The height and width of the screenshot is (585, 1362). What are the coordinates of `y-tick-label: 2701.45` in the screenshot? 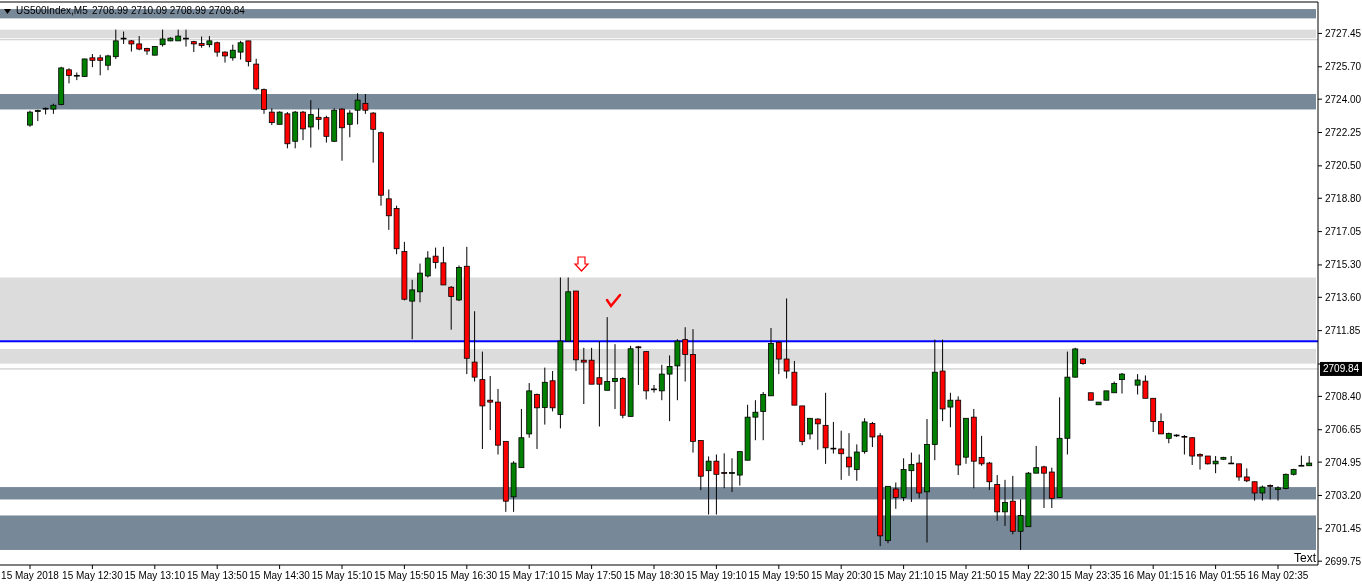 It's located at (1343, 529).